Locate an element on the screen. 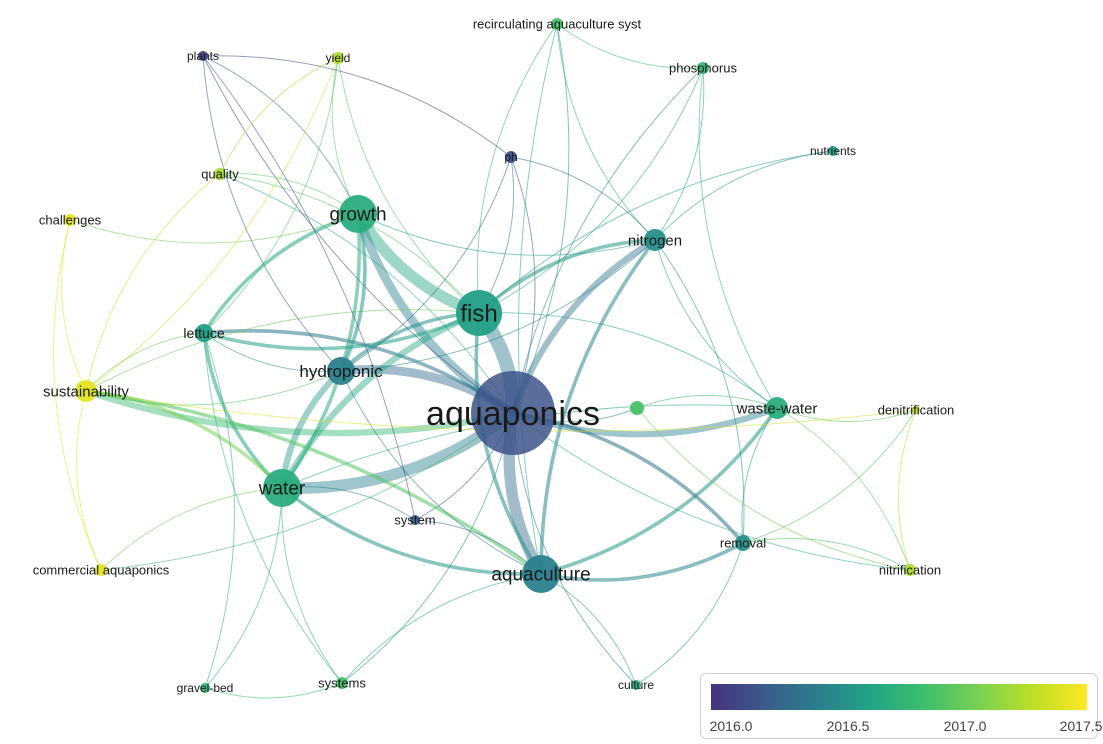 The width and height of the screenshot is (1103, 744). label-waste-water: waste-water is located at coordinates (777, 408).